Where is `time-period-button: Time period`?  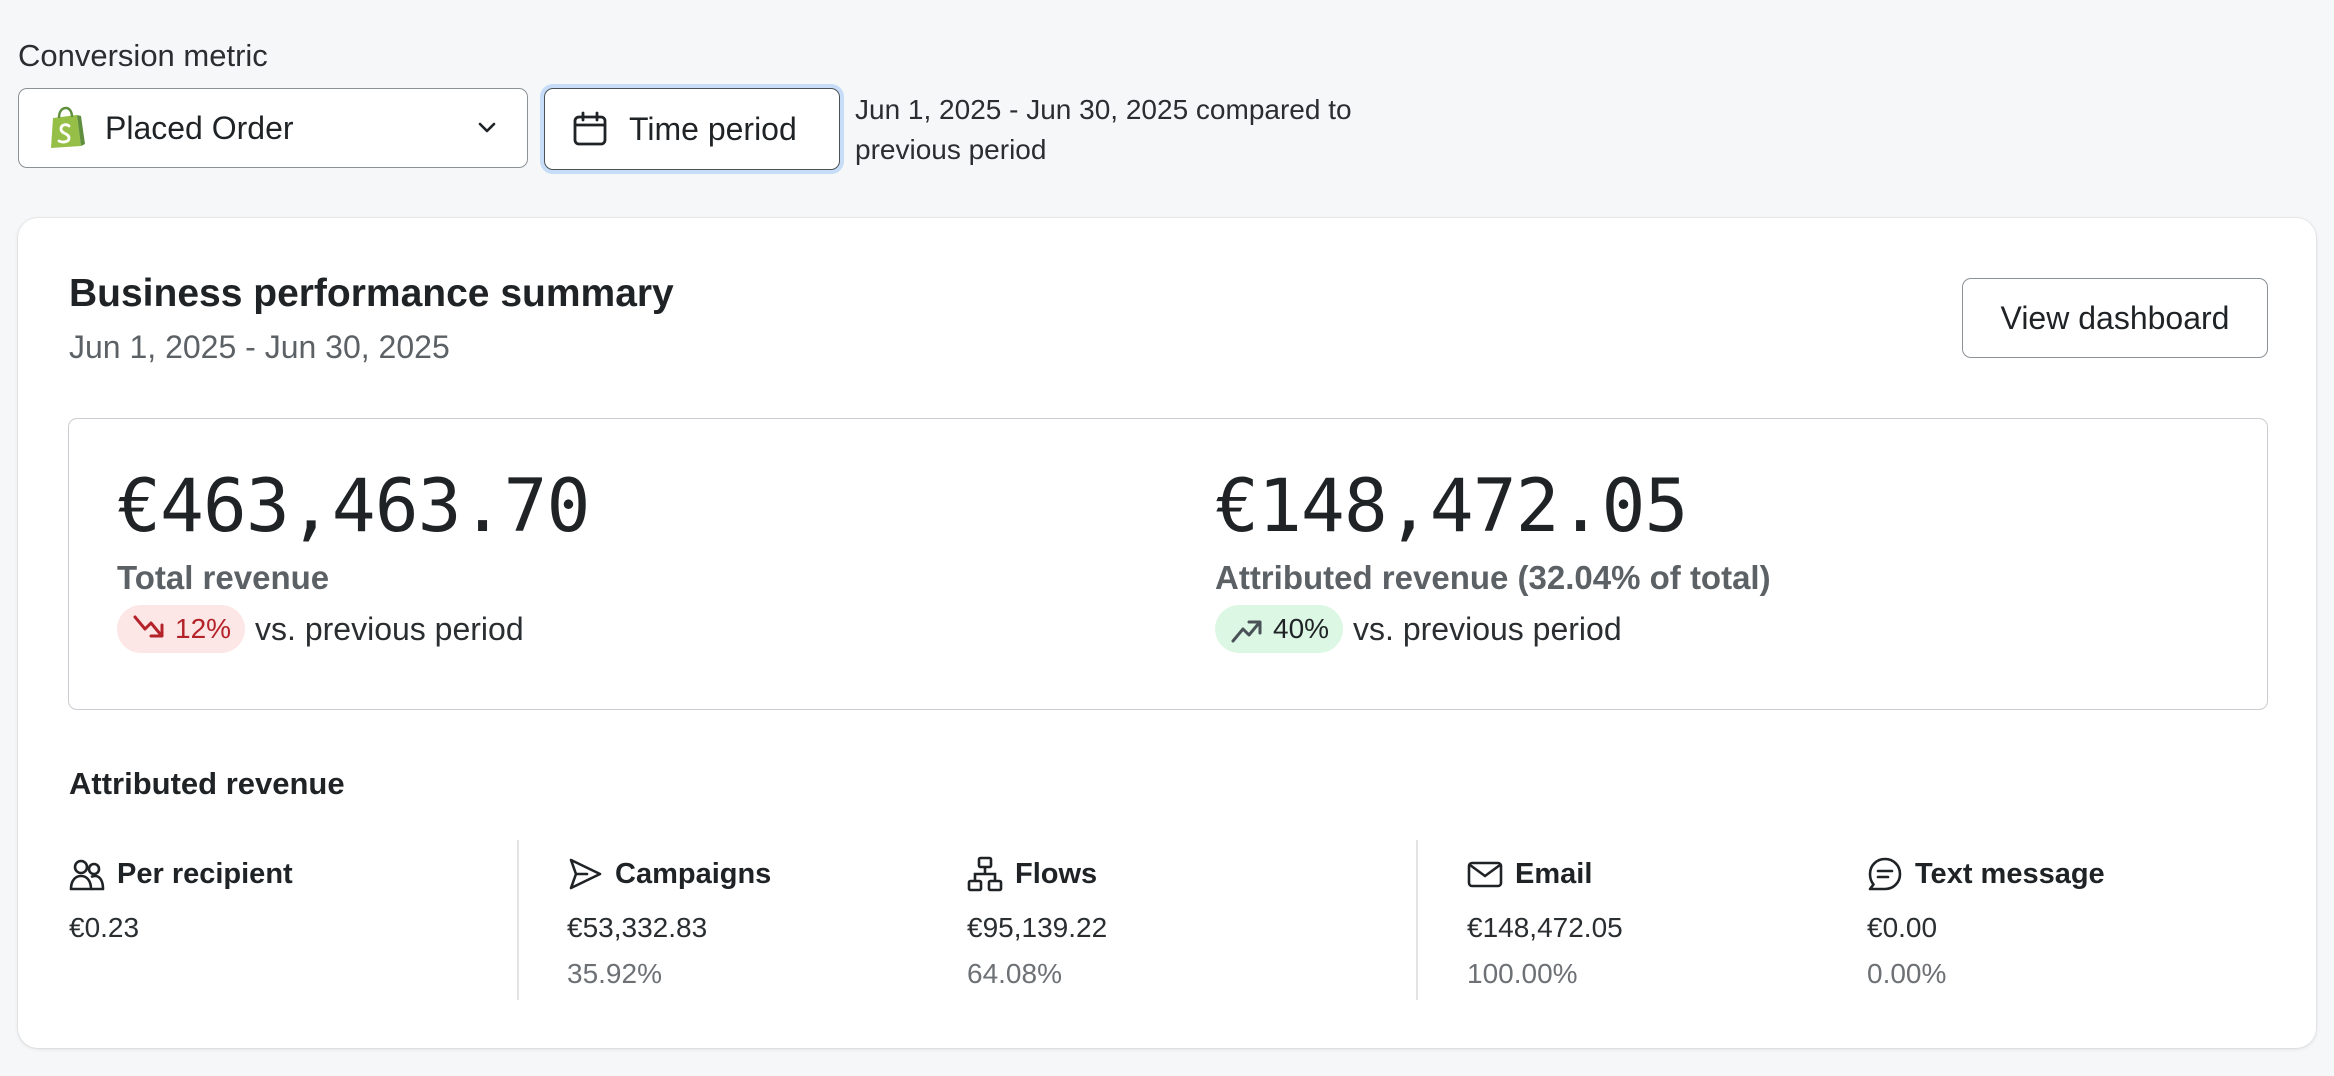
time-period-button: Time period is located at coordinates (692, 129).